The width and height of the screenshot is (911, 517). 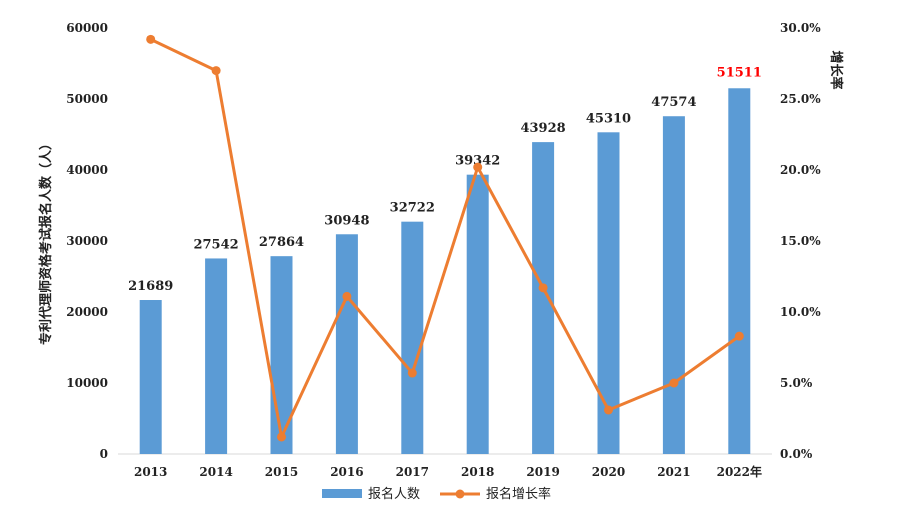 What do you see at coordinates (150, 286) in the screenshot?
I see `bar-data-label: 21689` at bounding box center [150, 286].